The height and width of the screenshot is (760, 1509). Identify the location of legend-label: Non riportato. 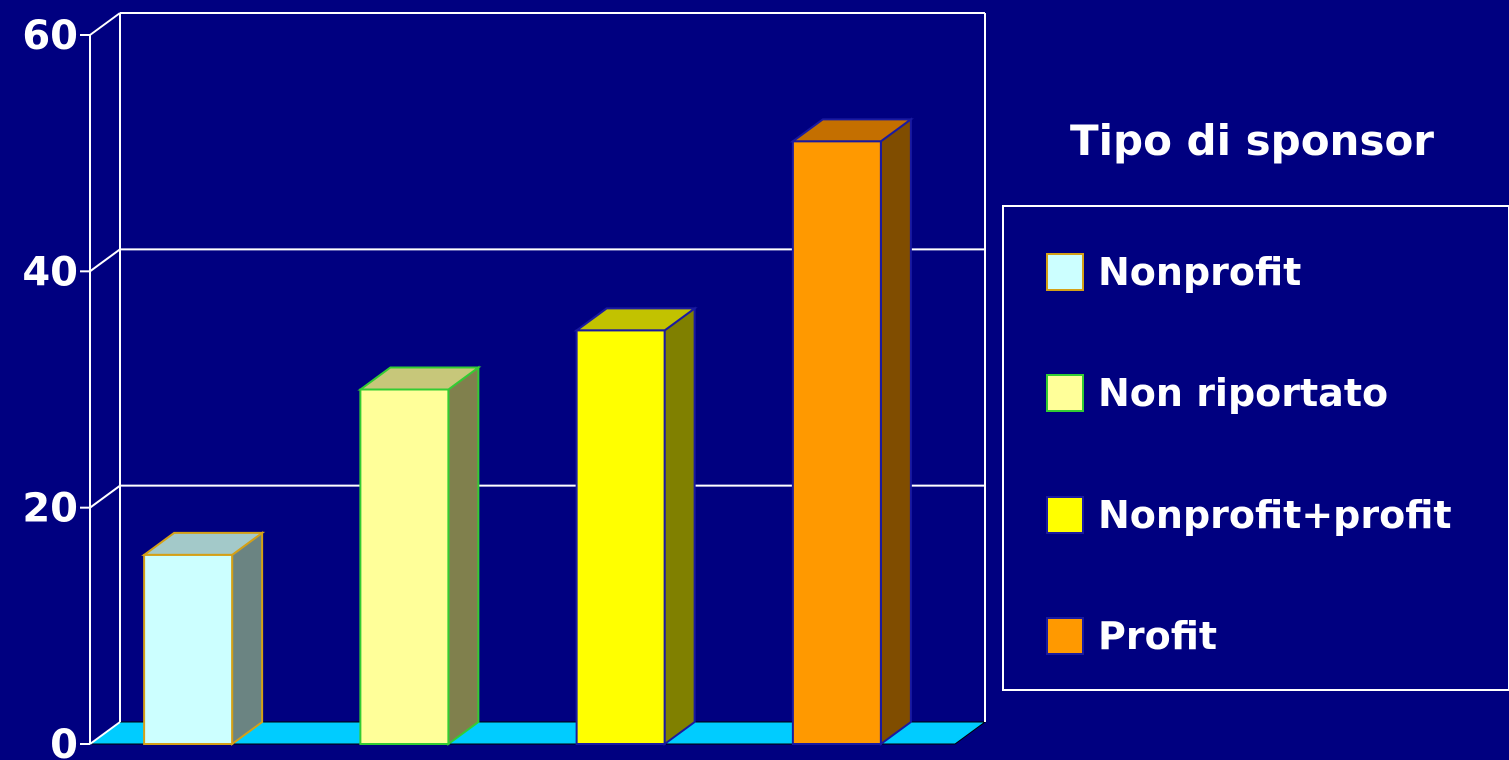
(1243, 393).